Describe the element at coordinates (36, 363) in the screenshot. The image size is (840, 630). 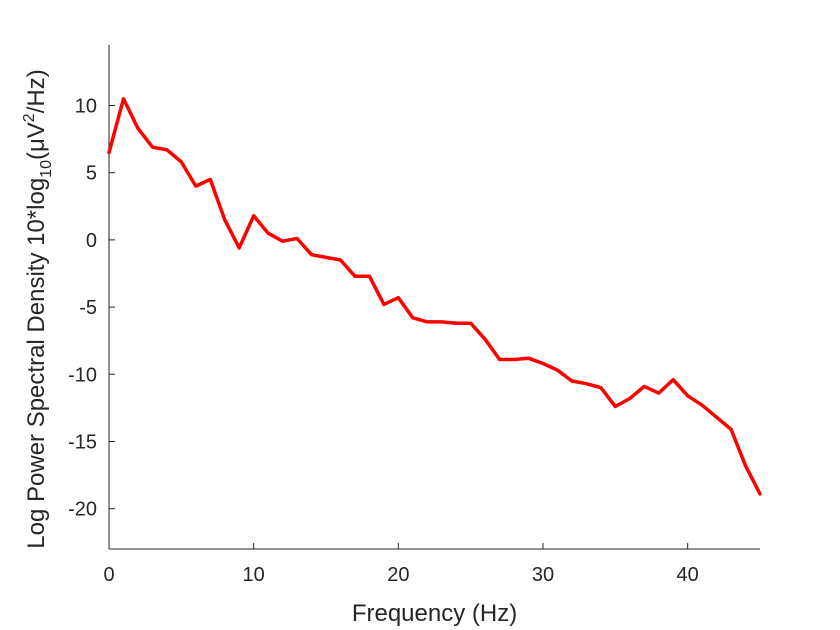
I see `y-axis-title-prefix: Log Power Spectral Density 10*log` at that location.